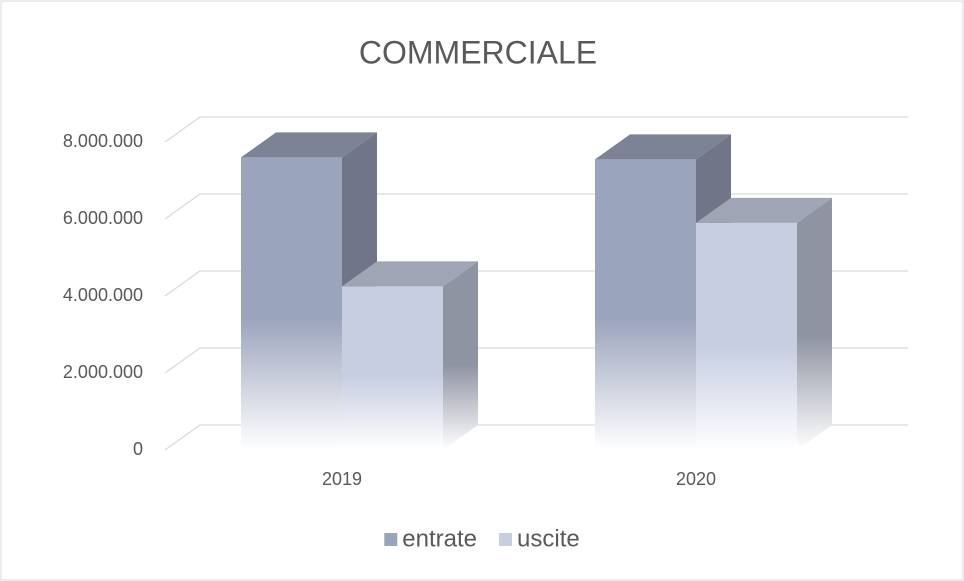  Describe the element at coordinates (103, 372) in the screenshot. I see `y-tick-label: 2.000.000` at that location.